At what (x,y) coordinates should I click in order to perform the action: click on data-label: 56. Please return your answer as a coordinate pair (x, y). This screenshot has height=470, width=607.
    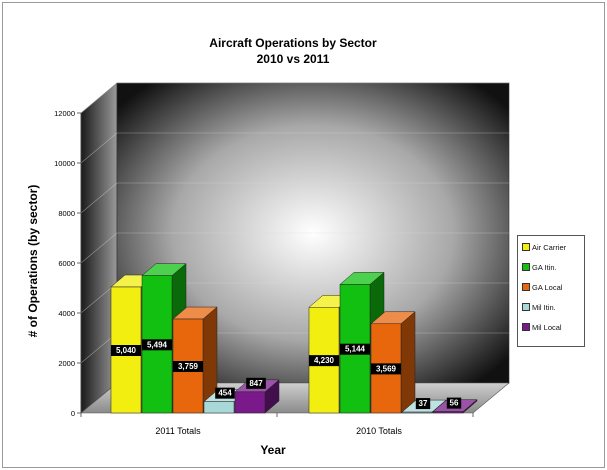
    Looking at the image, I should click on (454, 403).